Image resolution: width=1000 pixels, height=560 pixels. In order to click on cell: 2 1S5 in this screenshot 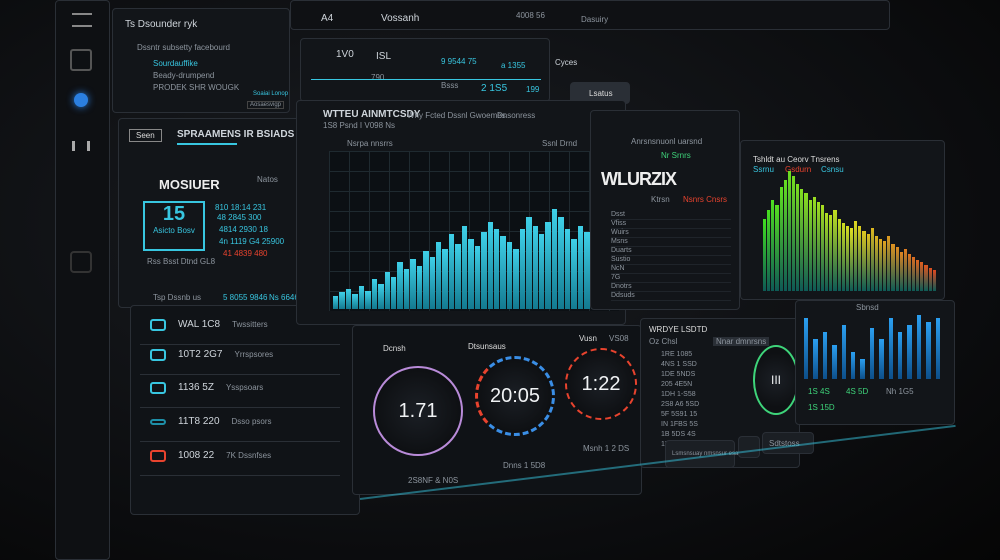, I will do `click(494, 88)`.